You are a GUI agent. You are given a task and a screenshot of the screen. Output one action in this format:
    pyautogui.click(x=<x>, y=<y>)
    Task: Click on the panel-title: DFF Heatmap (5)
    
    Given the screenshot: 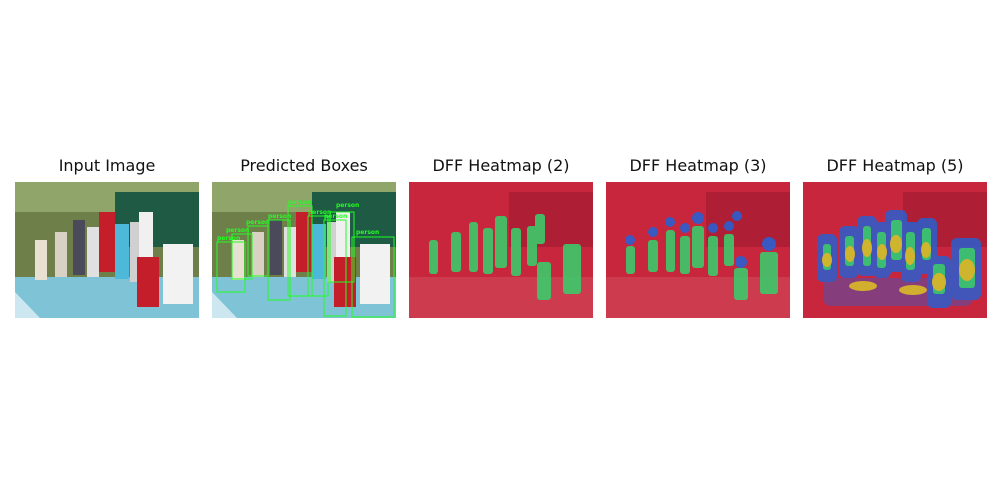 What is the action you would take?
    pyautogui.click(x=895, y=165)
    